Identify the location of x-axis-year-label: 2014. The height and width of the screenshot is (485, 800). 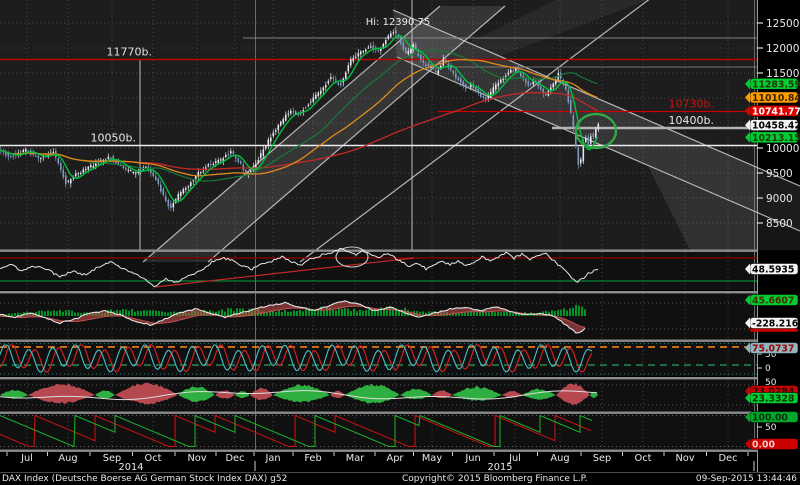
(131, 467).